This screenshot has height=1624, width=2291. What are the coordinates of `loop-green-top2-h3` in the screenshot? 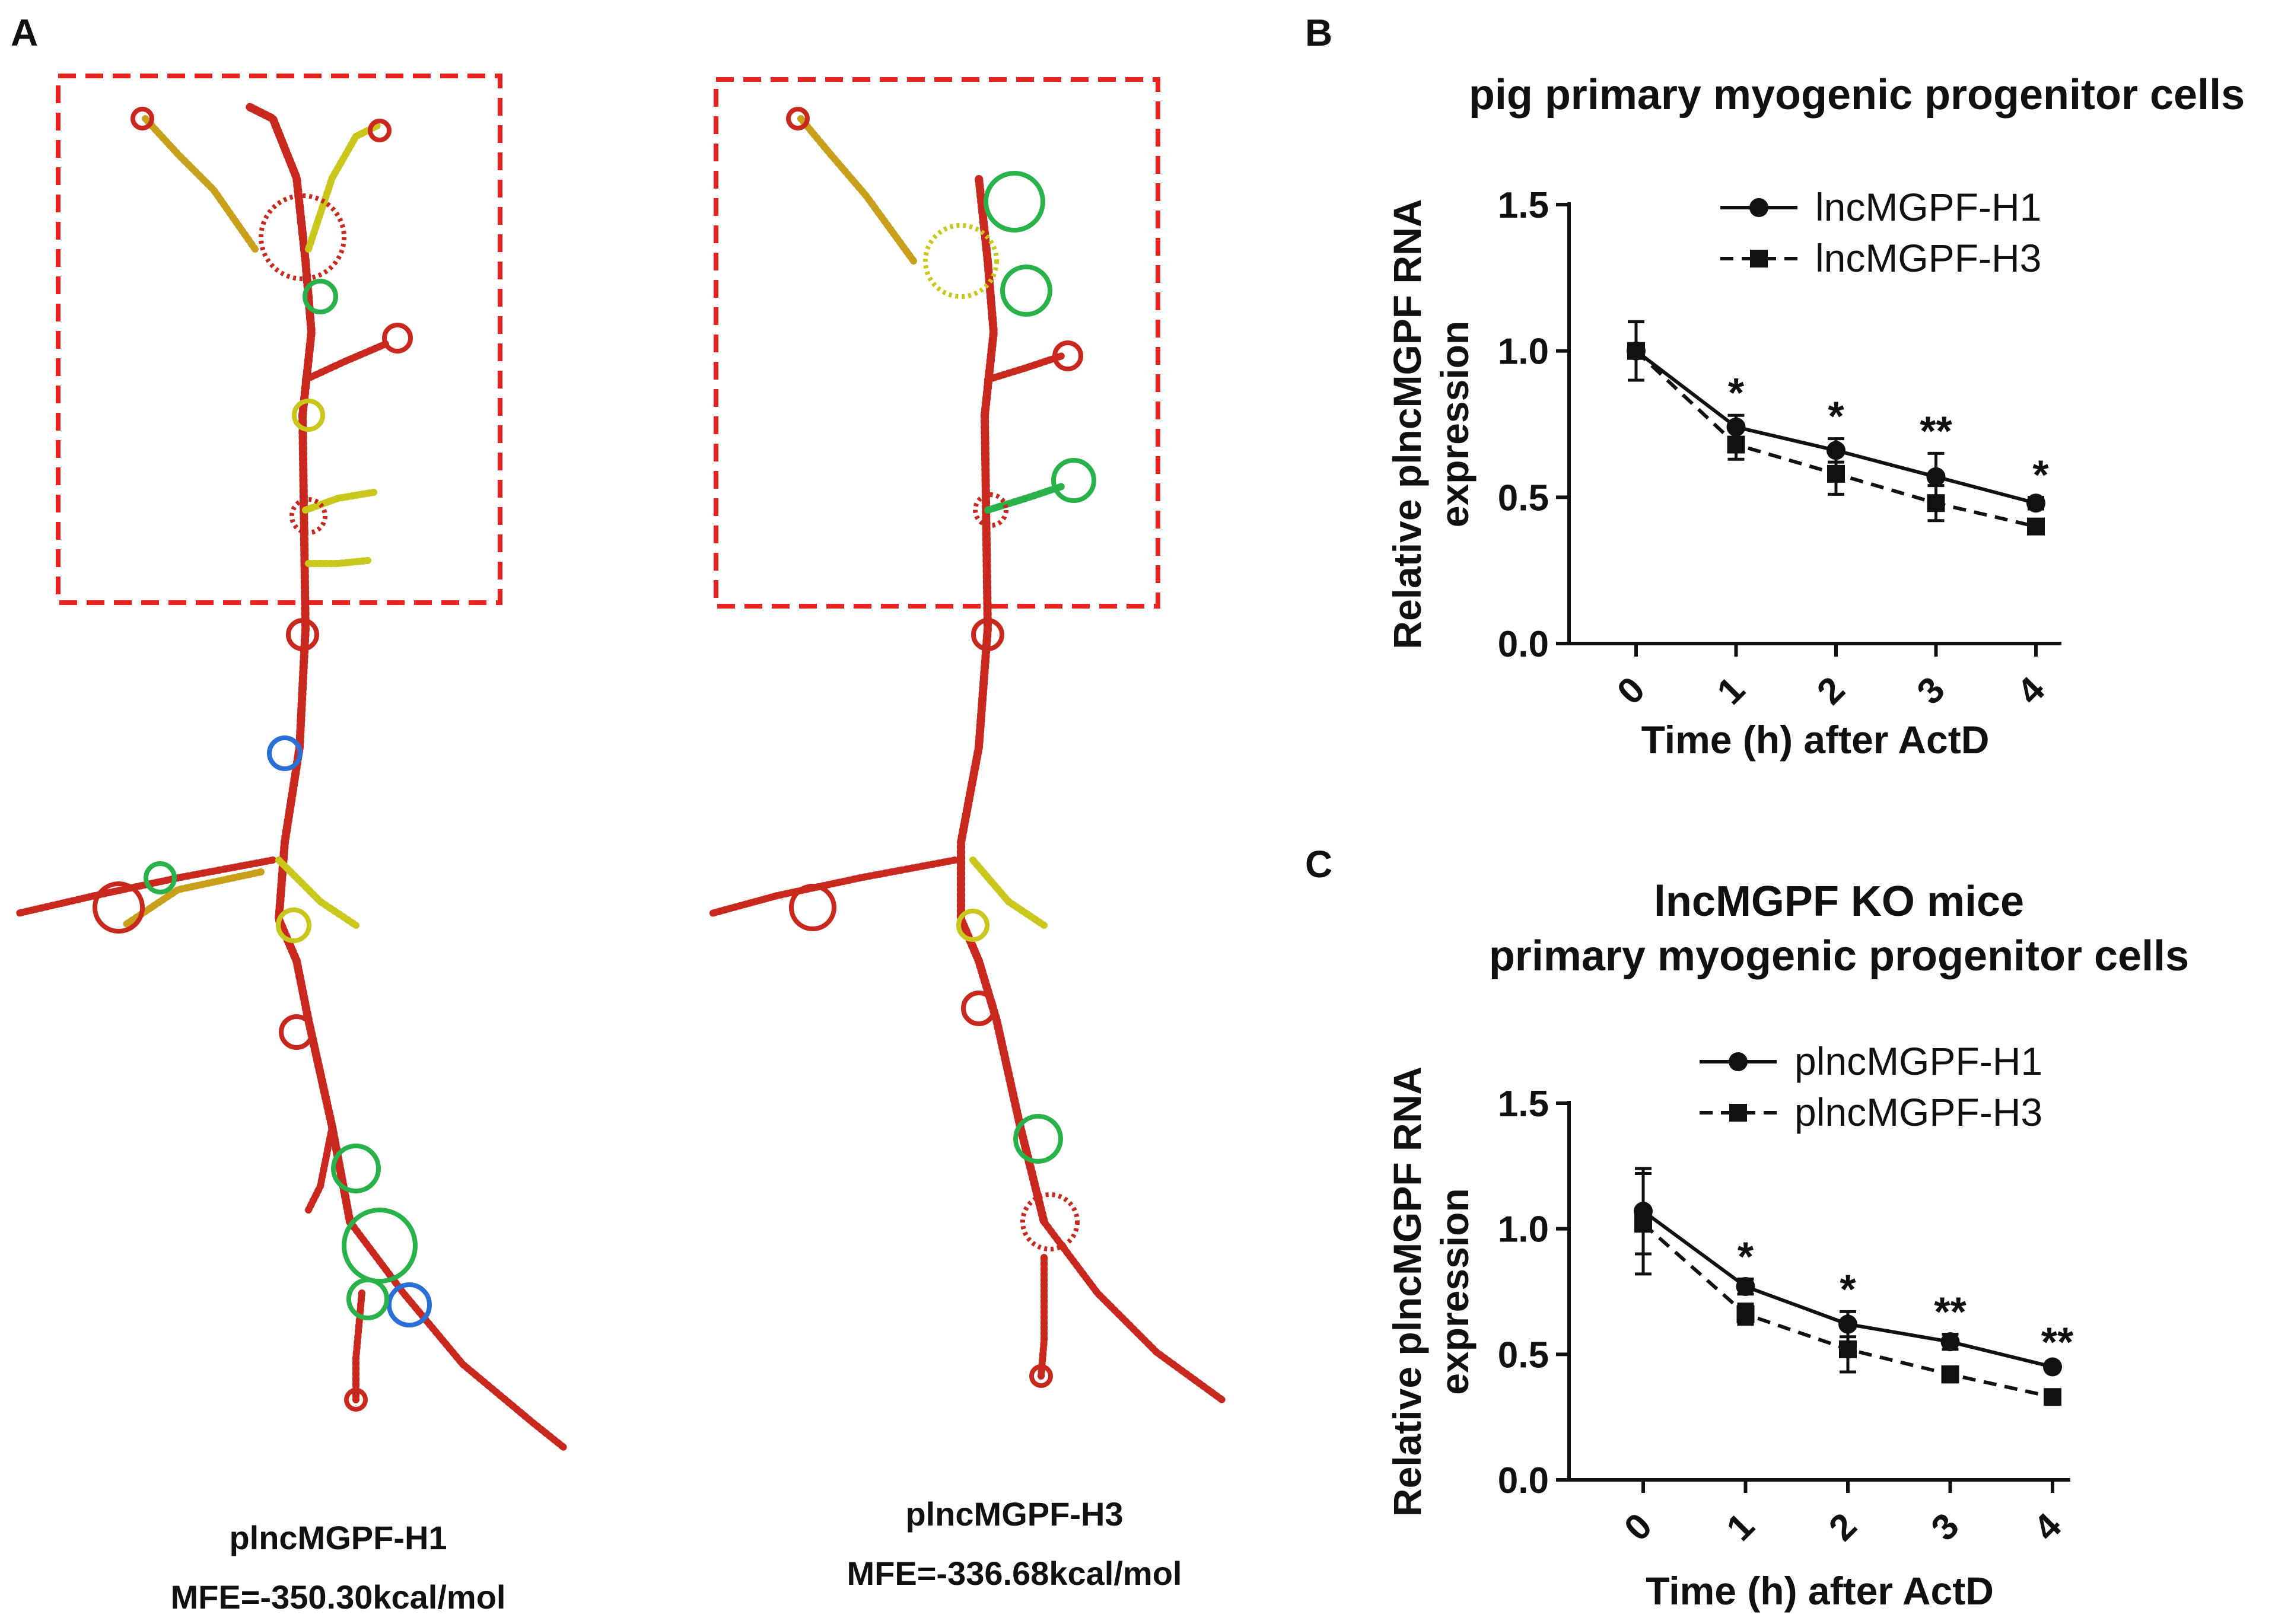 It's located at (1026, 291).